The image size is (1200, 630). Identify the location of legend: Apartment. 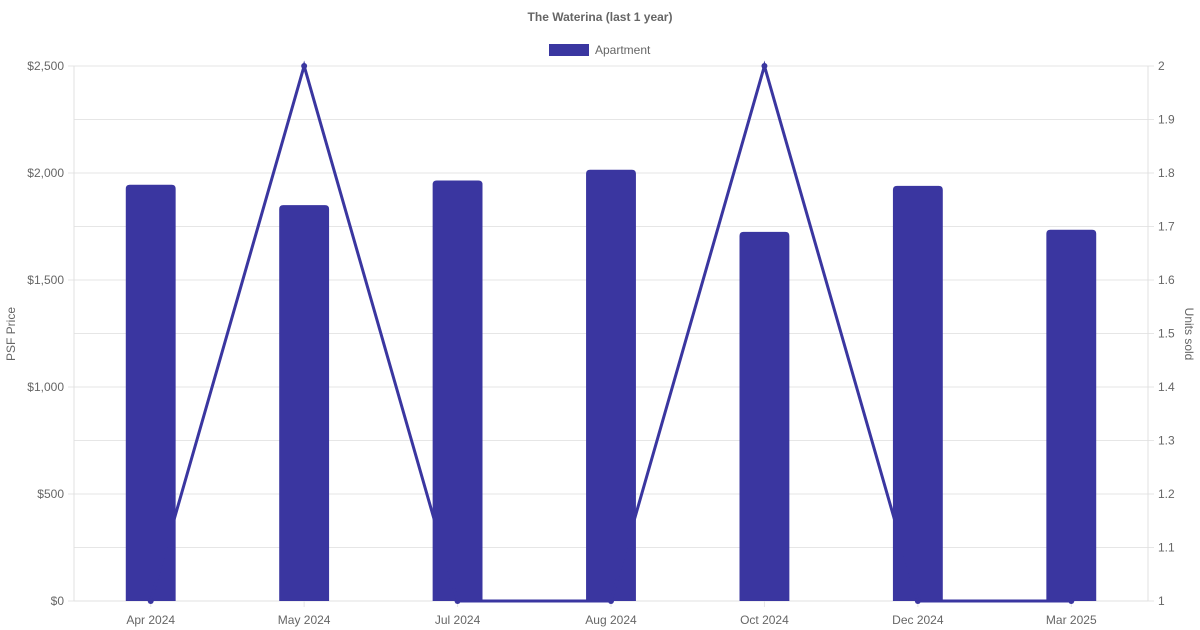
(600, 50).